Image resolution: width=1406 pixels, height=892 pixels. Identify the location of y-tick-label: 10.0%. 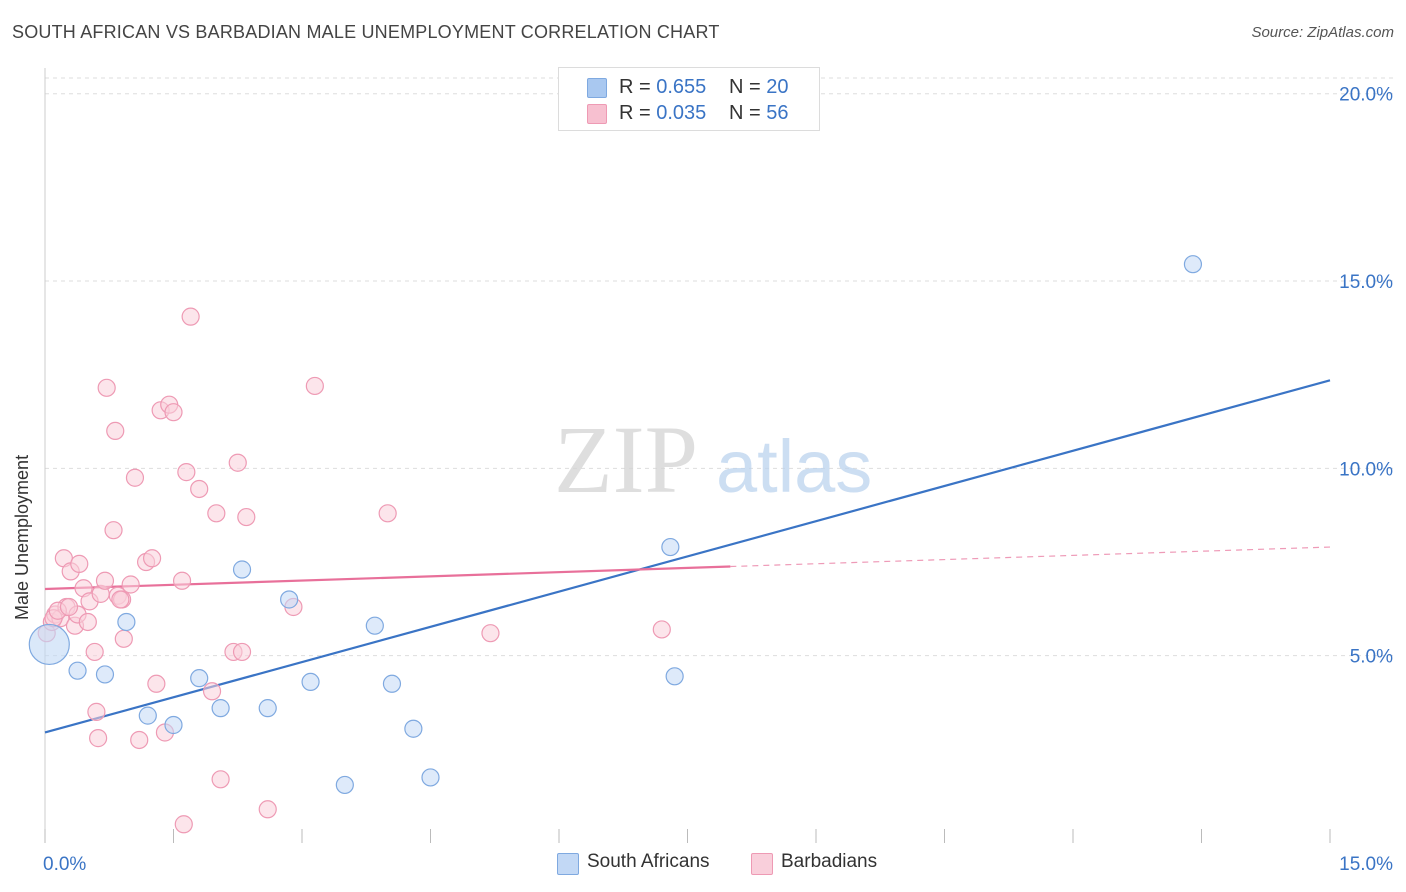
(1366, 469).